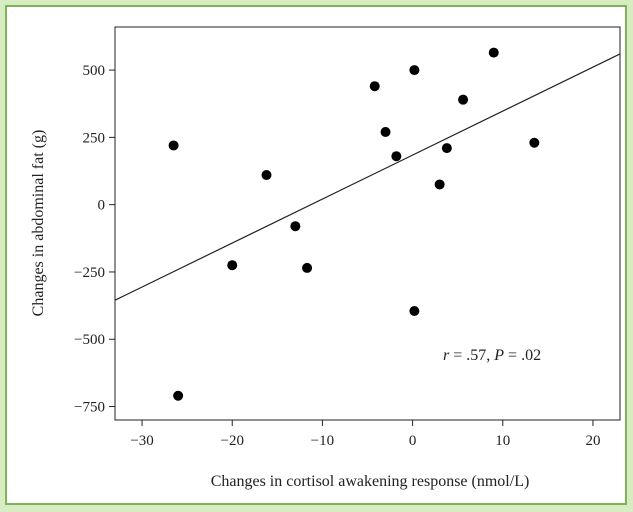  What do you see at coordinates (413, 441) in the screenshot?
I see `x-tick-label: 0` at bounding box center [413, 441].